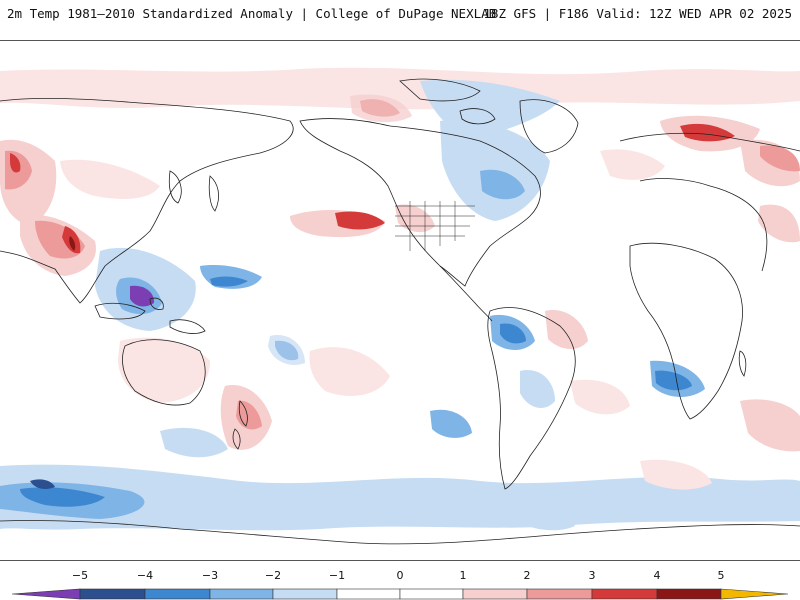 The image size is (800, 600). Describe the element at coordinates (431, 594) in the screenshot. I see `legend-segment-0-p1` at that location.